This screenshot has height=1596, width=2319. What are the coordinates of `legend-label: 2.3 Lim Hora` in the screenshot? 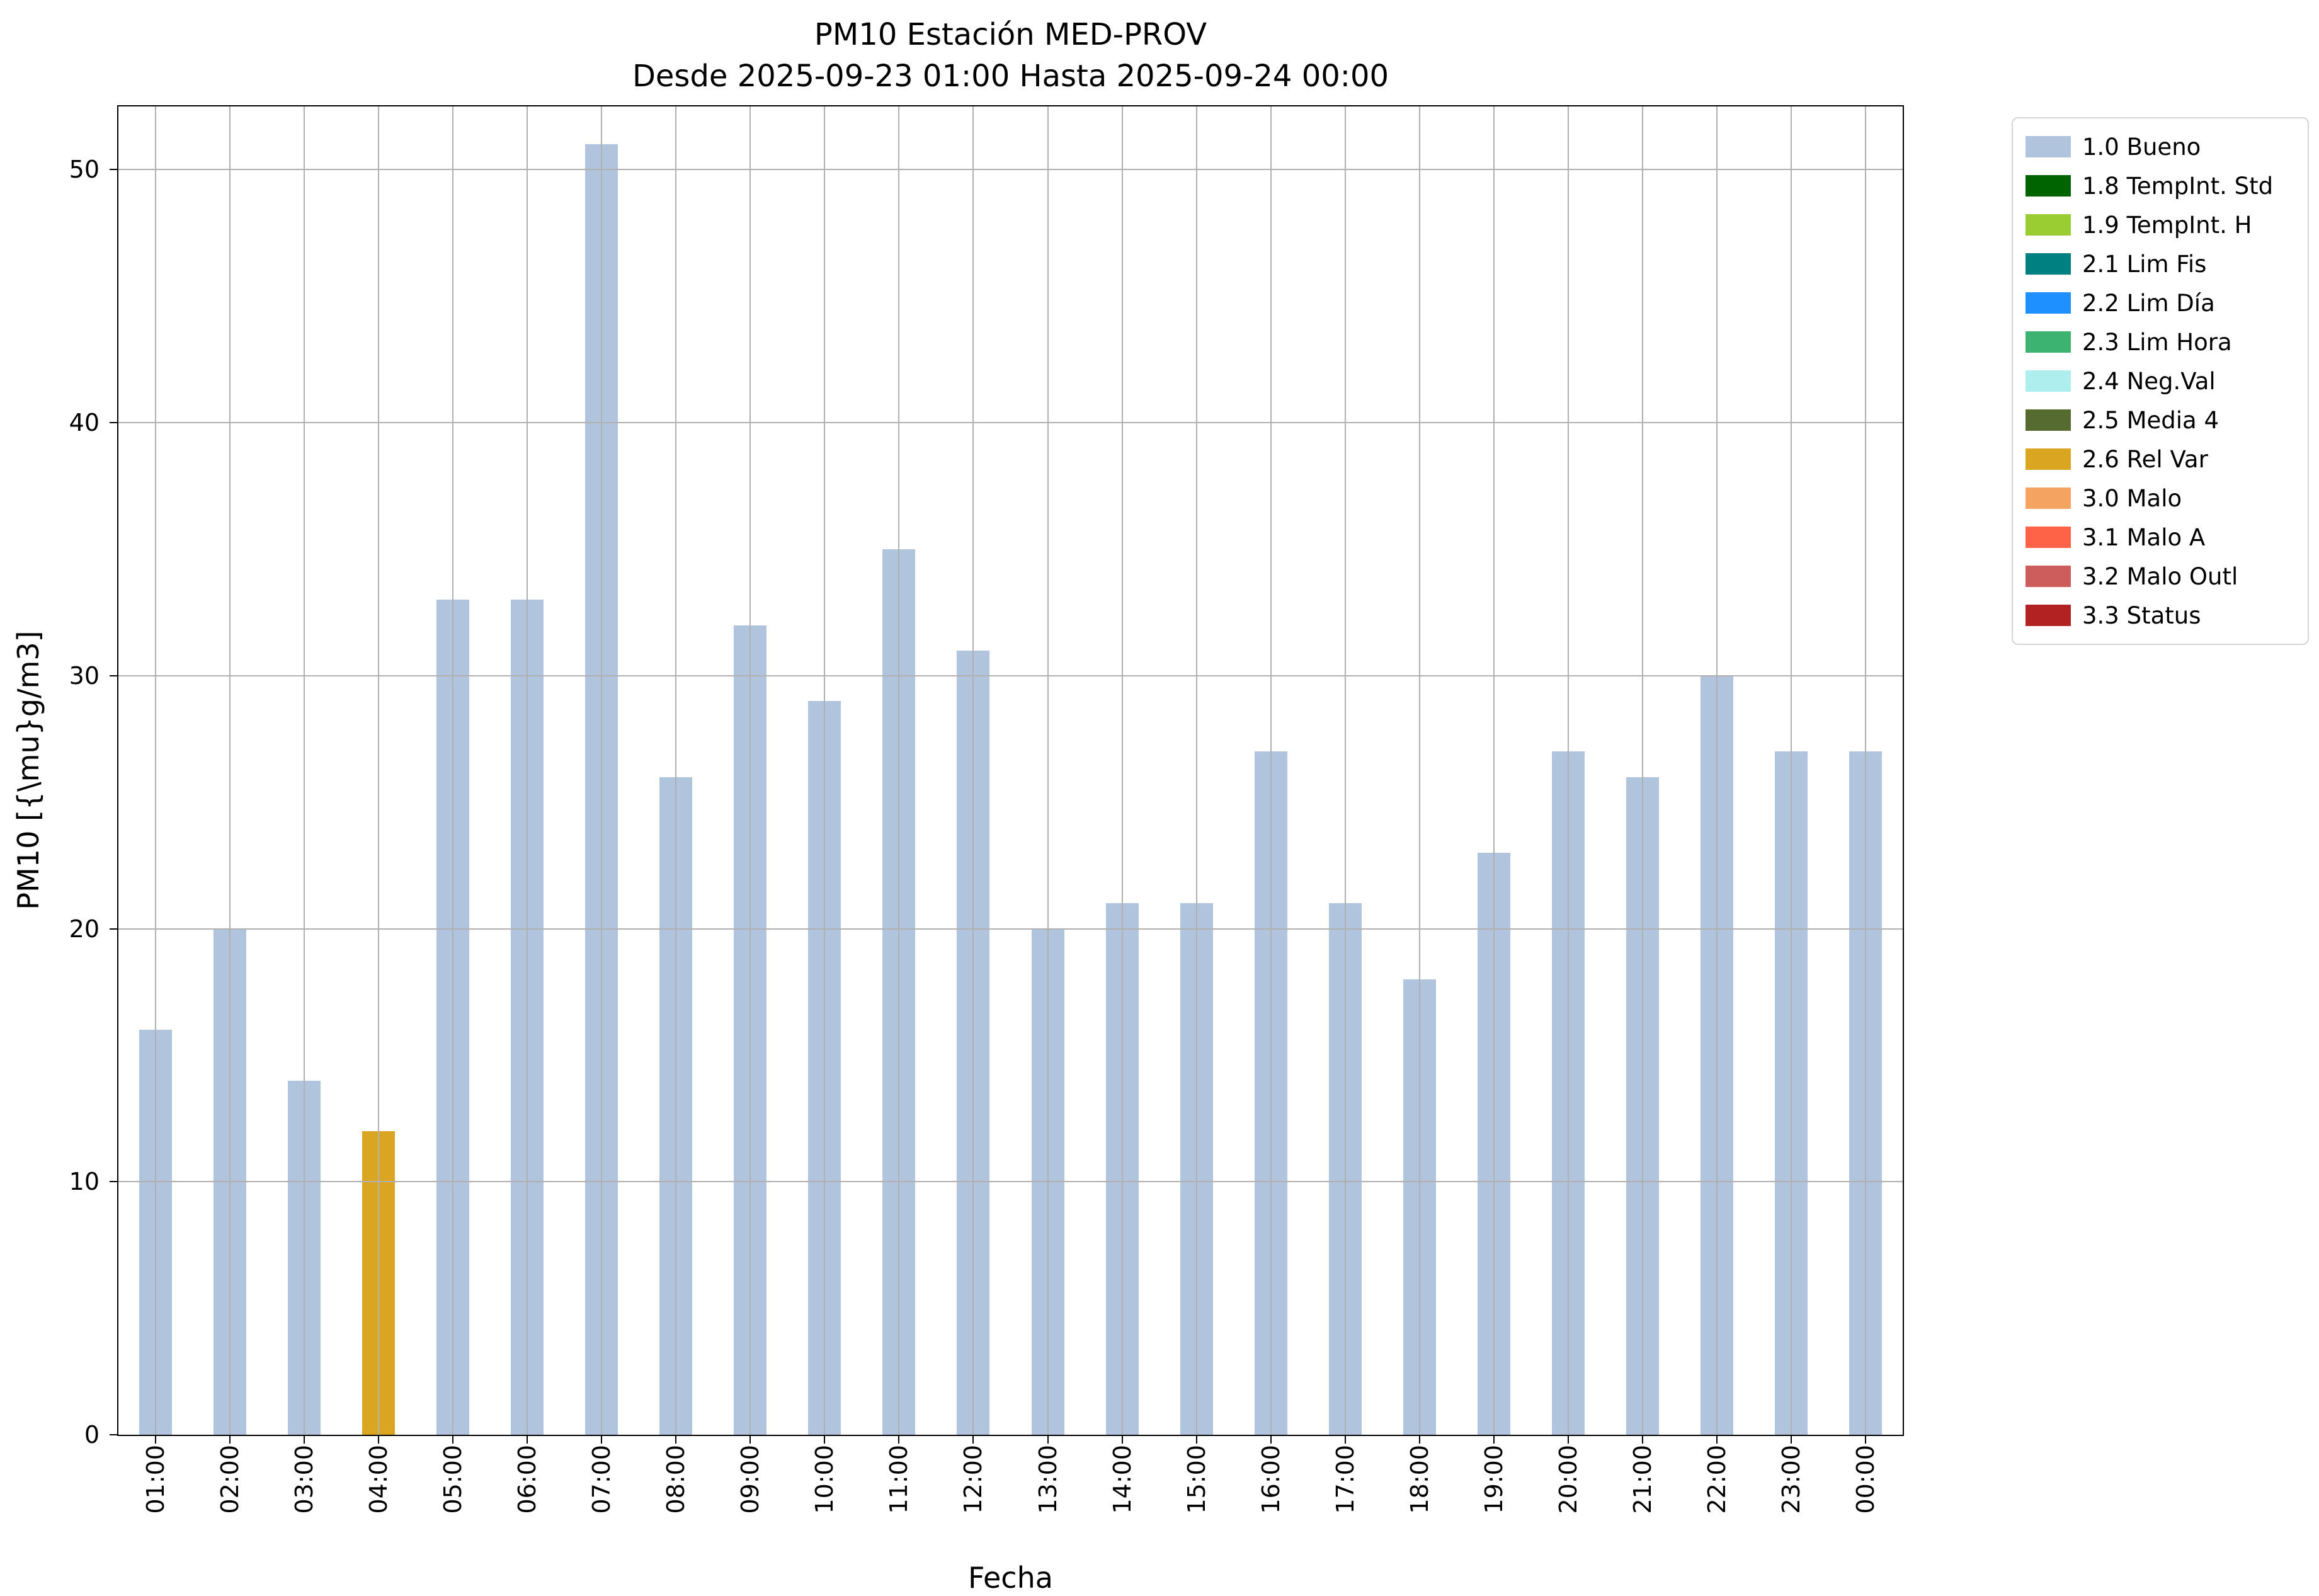 It's located at (2157, 342).